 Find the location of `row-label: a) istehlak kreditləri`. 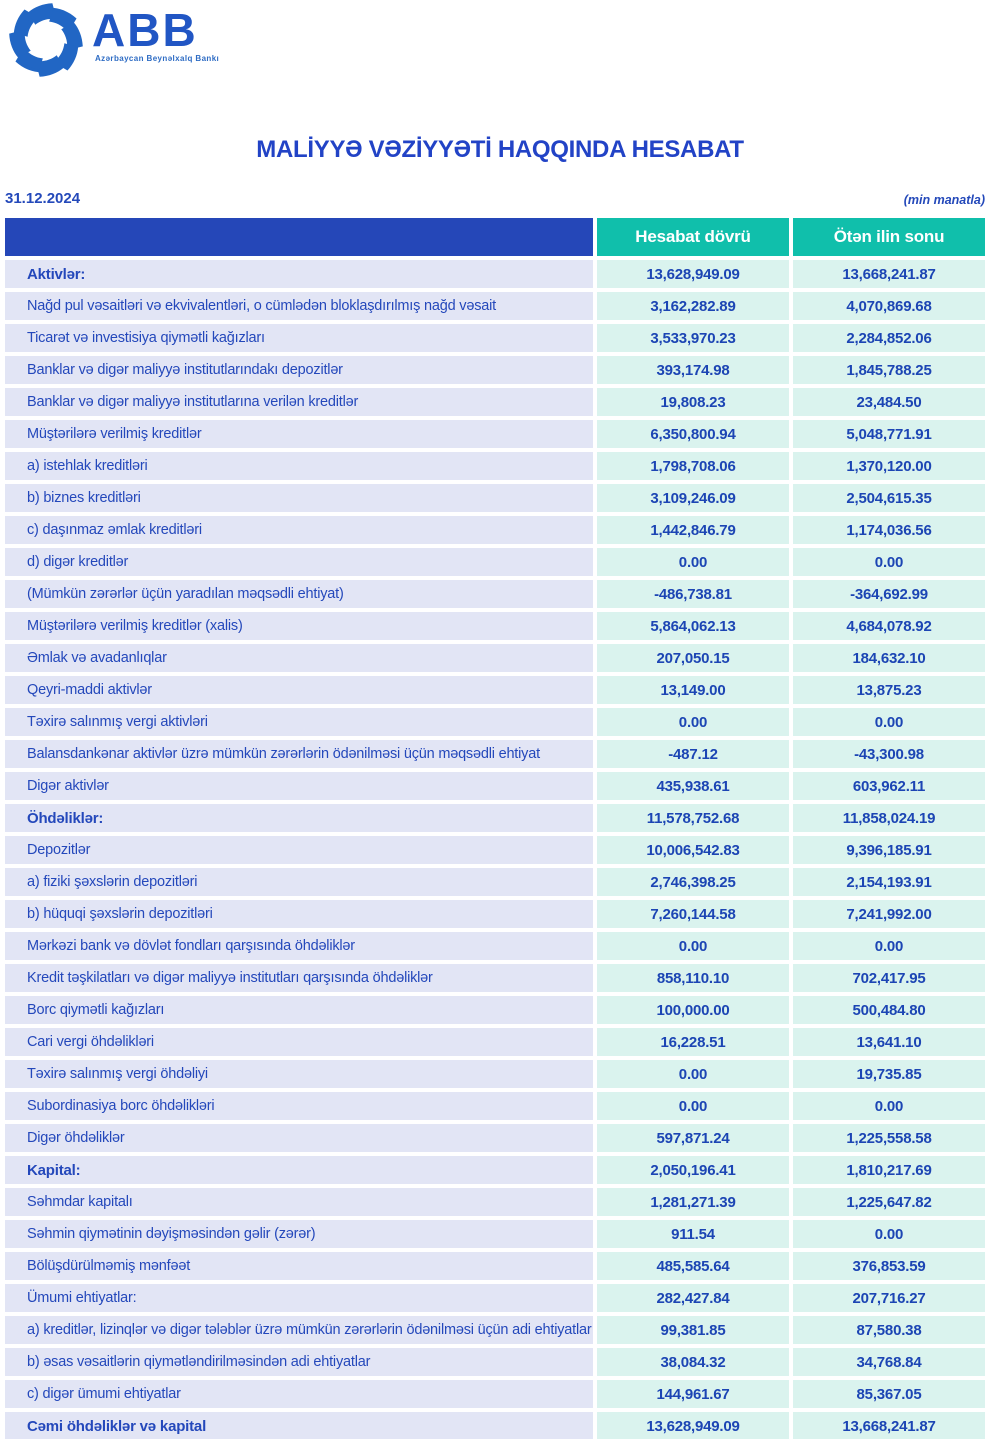

row-label: a) istehlak kreditləri is located at coordinates (299, 466).